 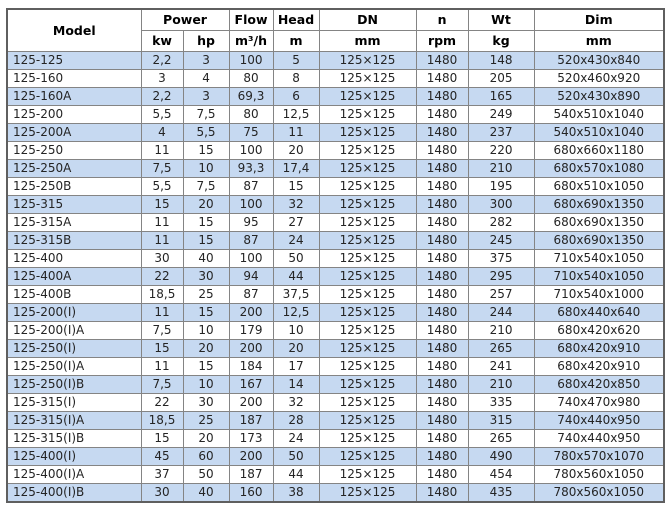 I want to click on header-unit-kw: kw, so click(x=162, y=41).